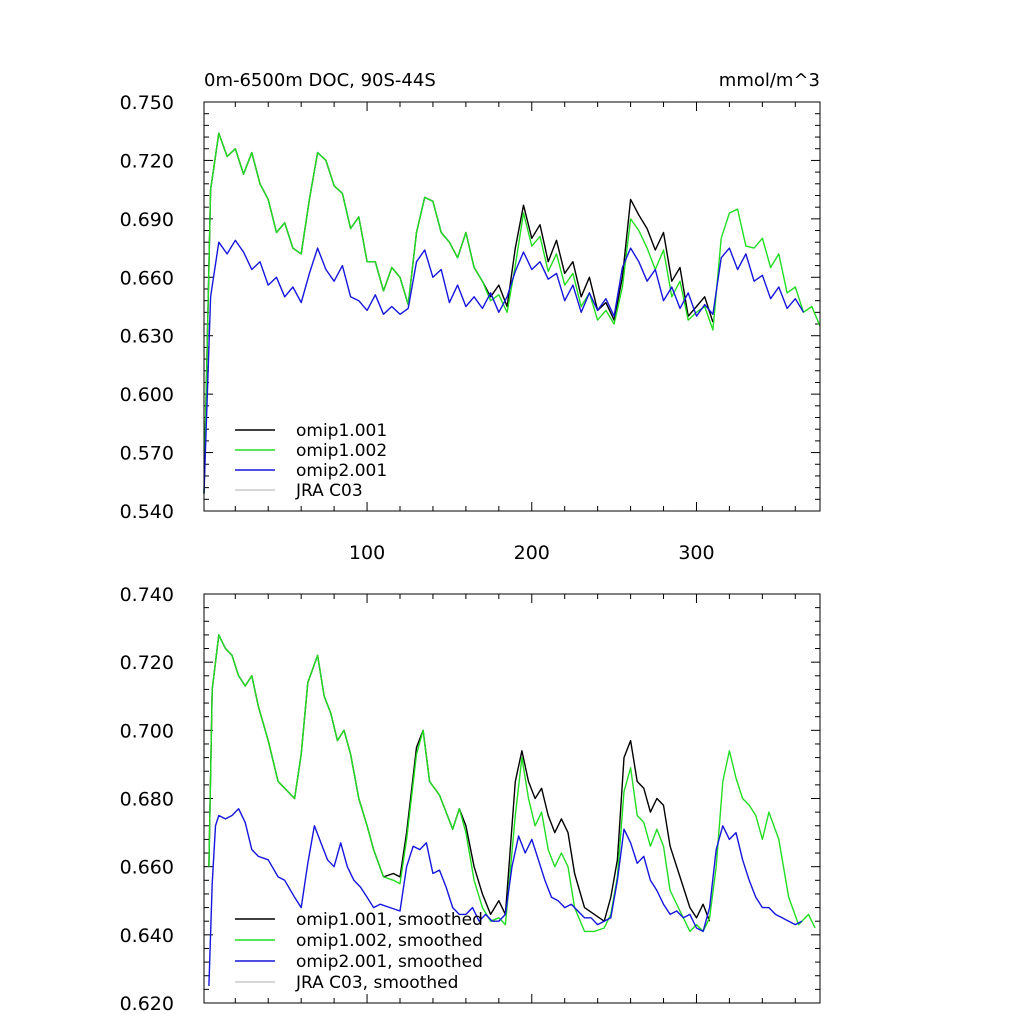 The height and width of the screenshot is (1024, 1024). I want to click on y-tick-label: 0.540, so click(147, 512).